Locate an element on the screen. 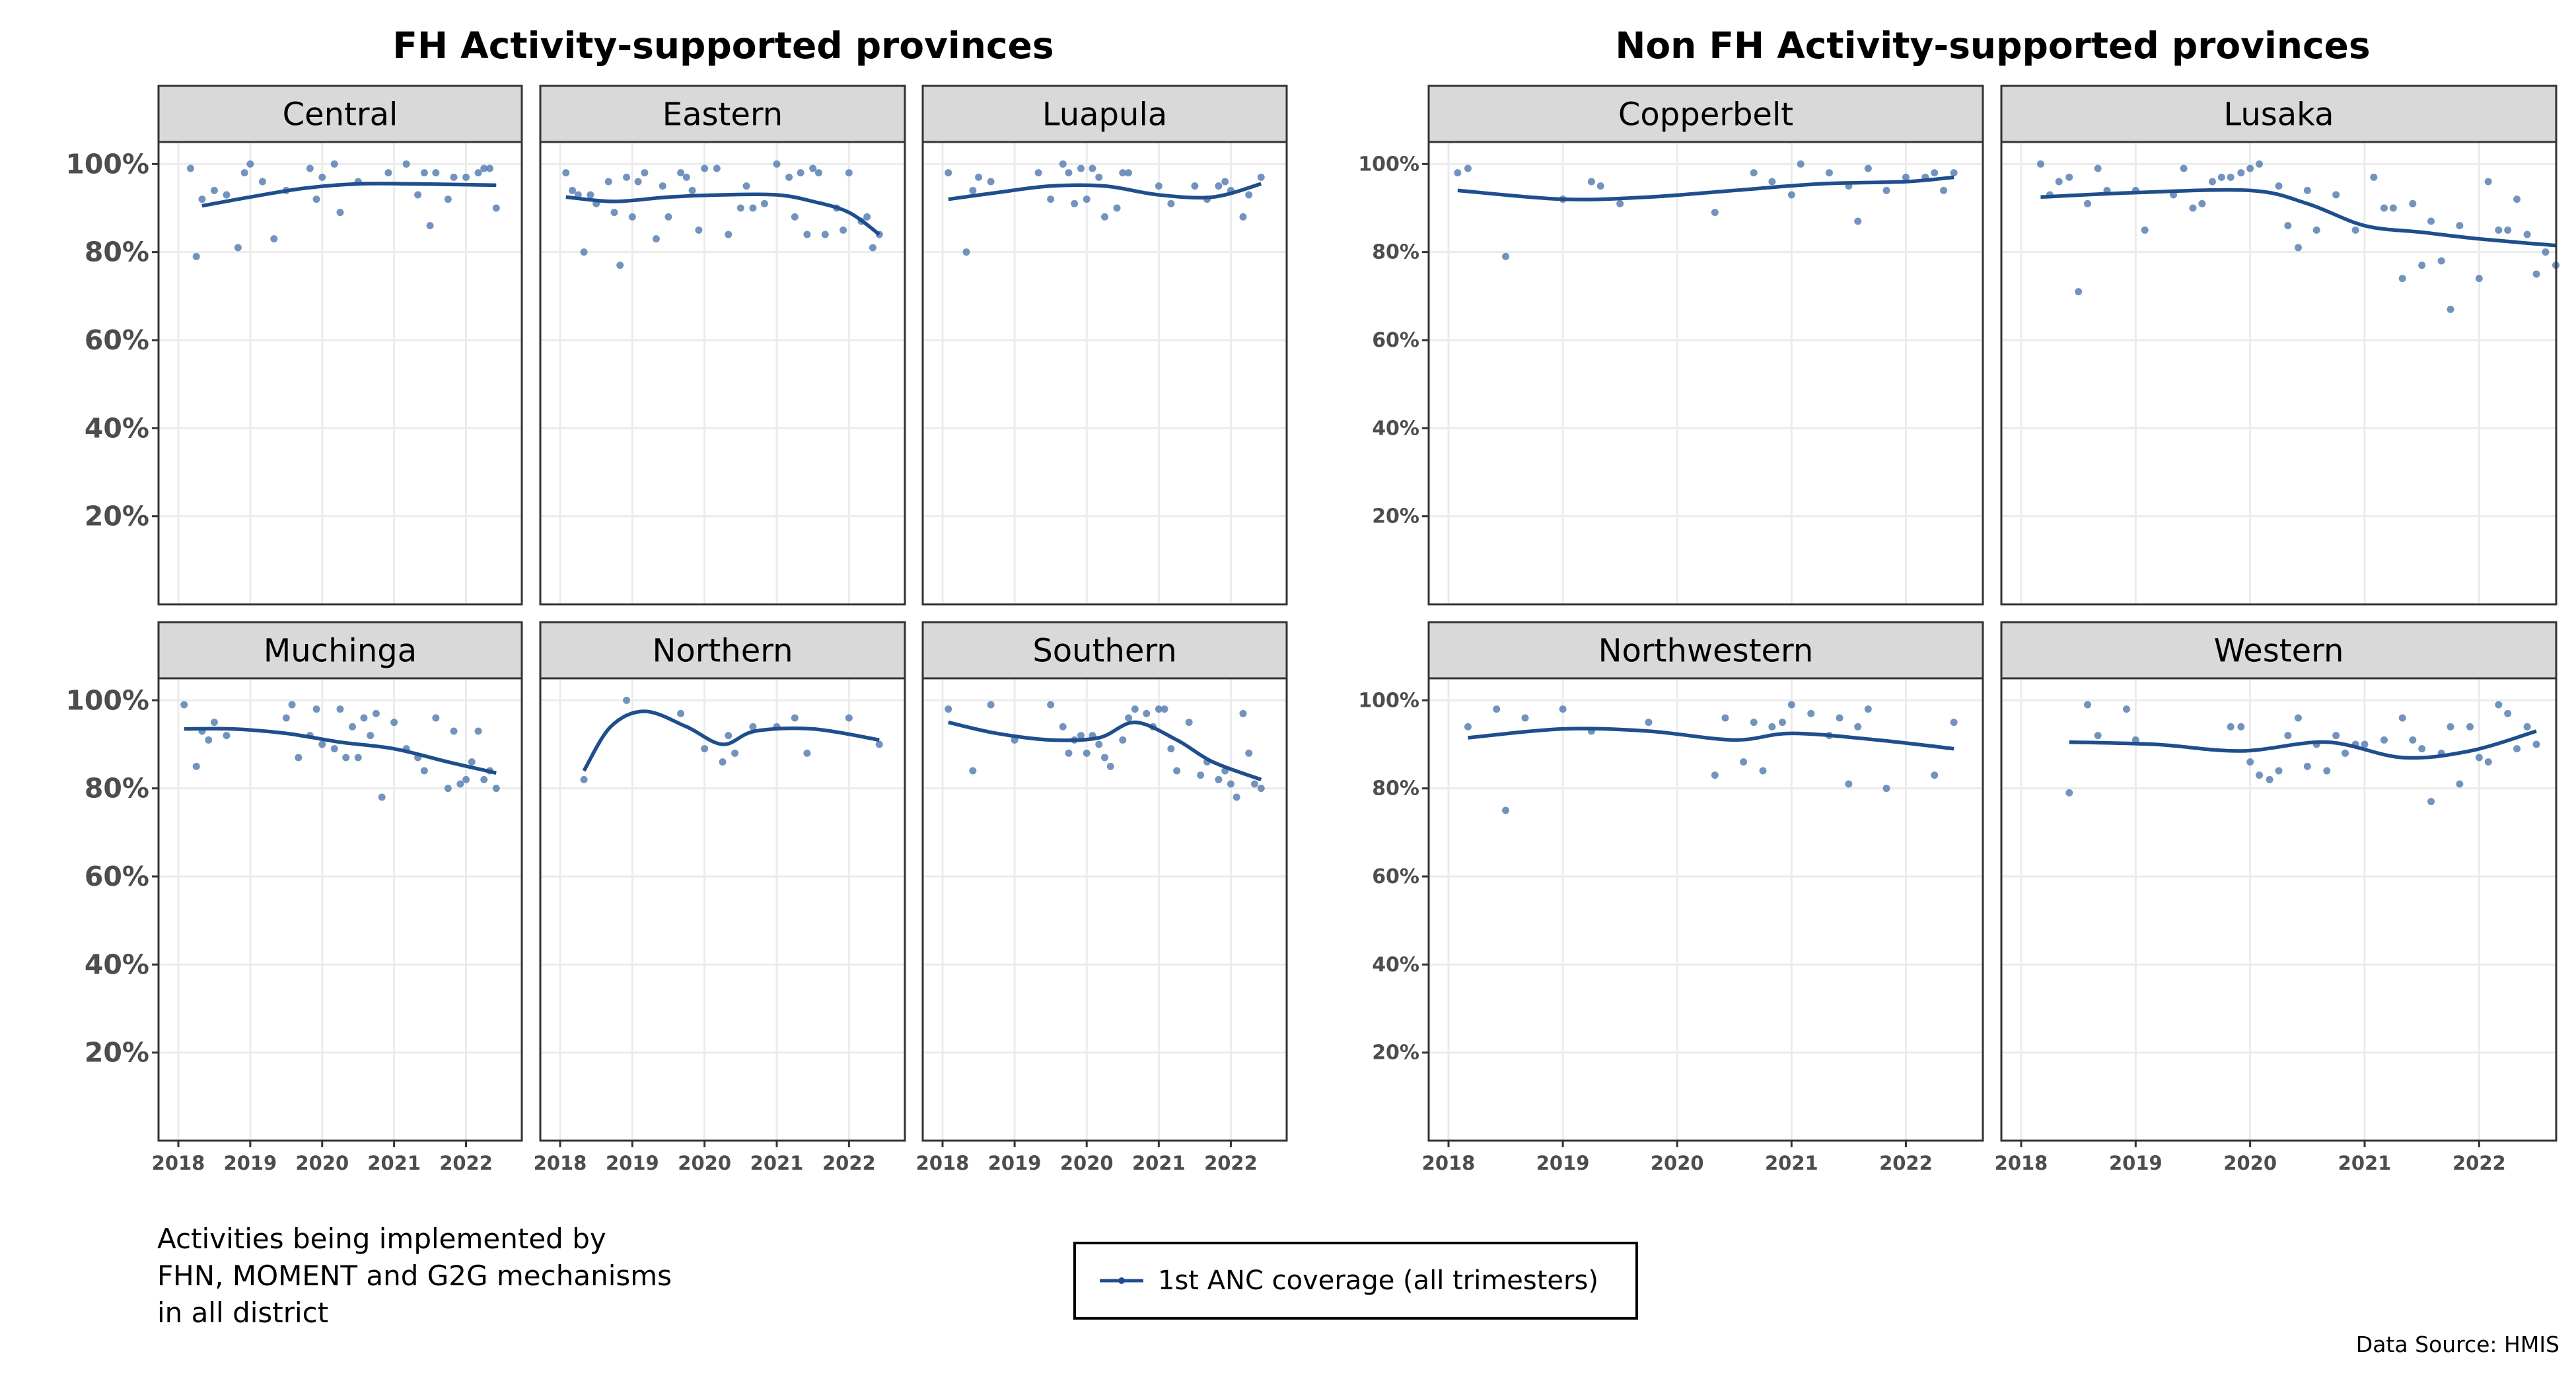 This screenshot has width=2576, height=1387. note-line: FHN, MOMENT and G2G mechanisms is located at coordinates (415, 1276).